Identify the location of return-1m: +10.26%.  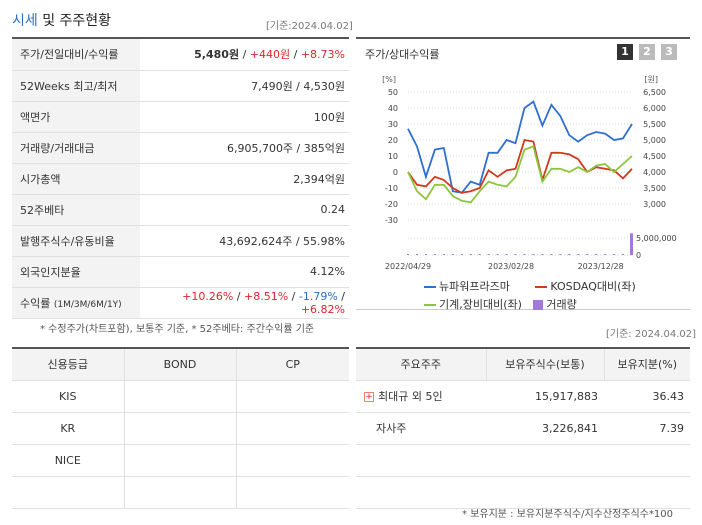
(208, 296).